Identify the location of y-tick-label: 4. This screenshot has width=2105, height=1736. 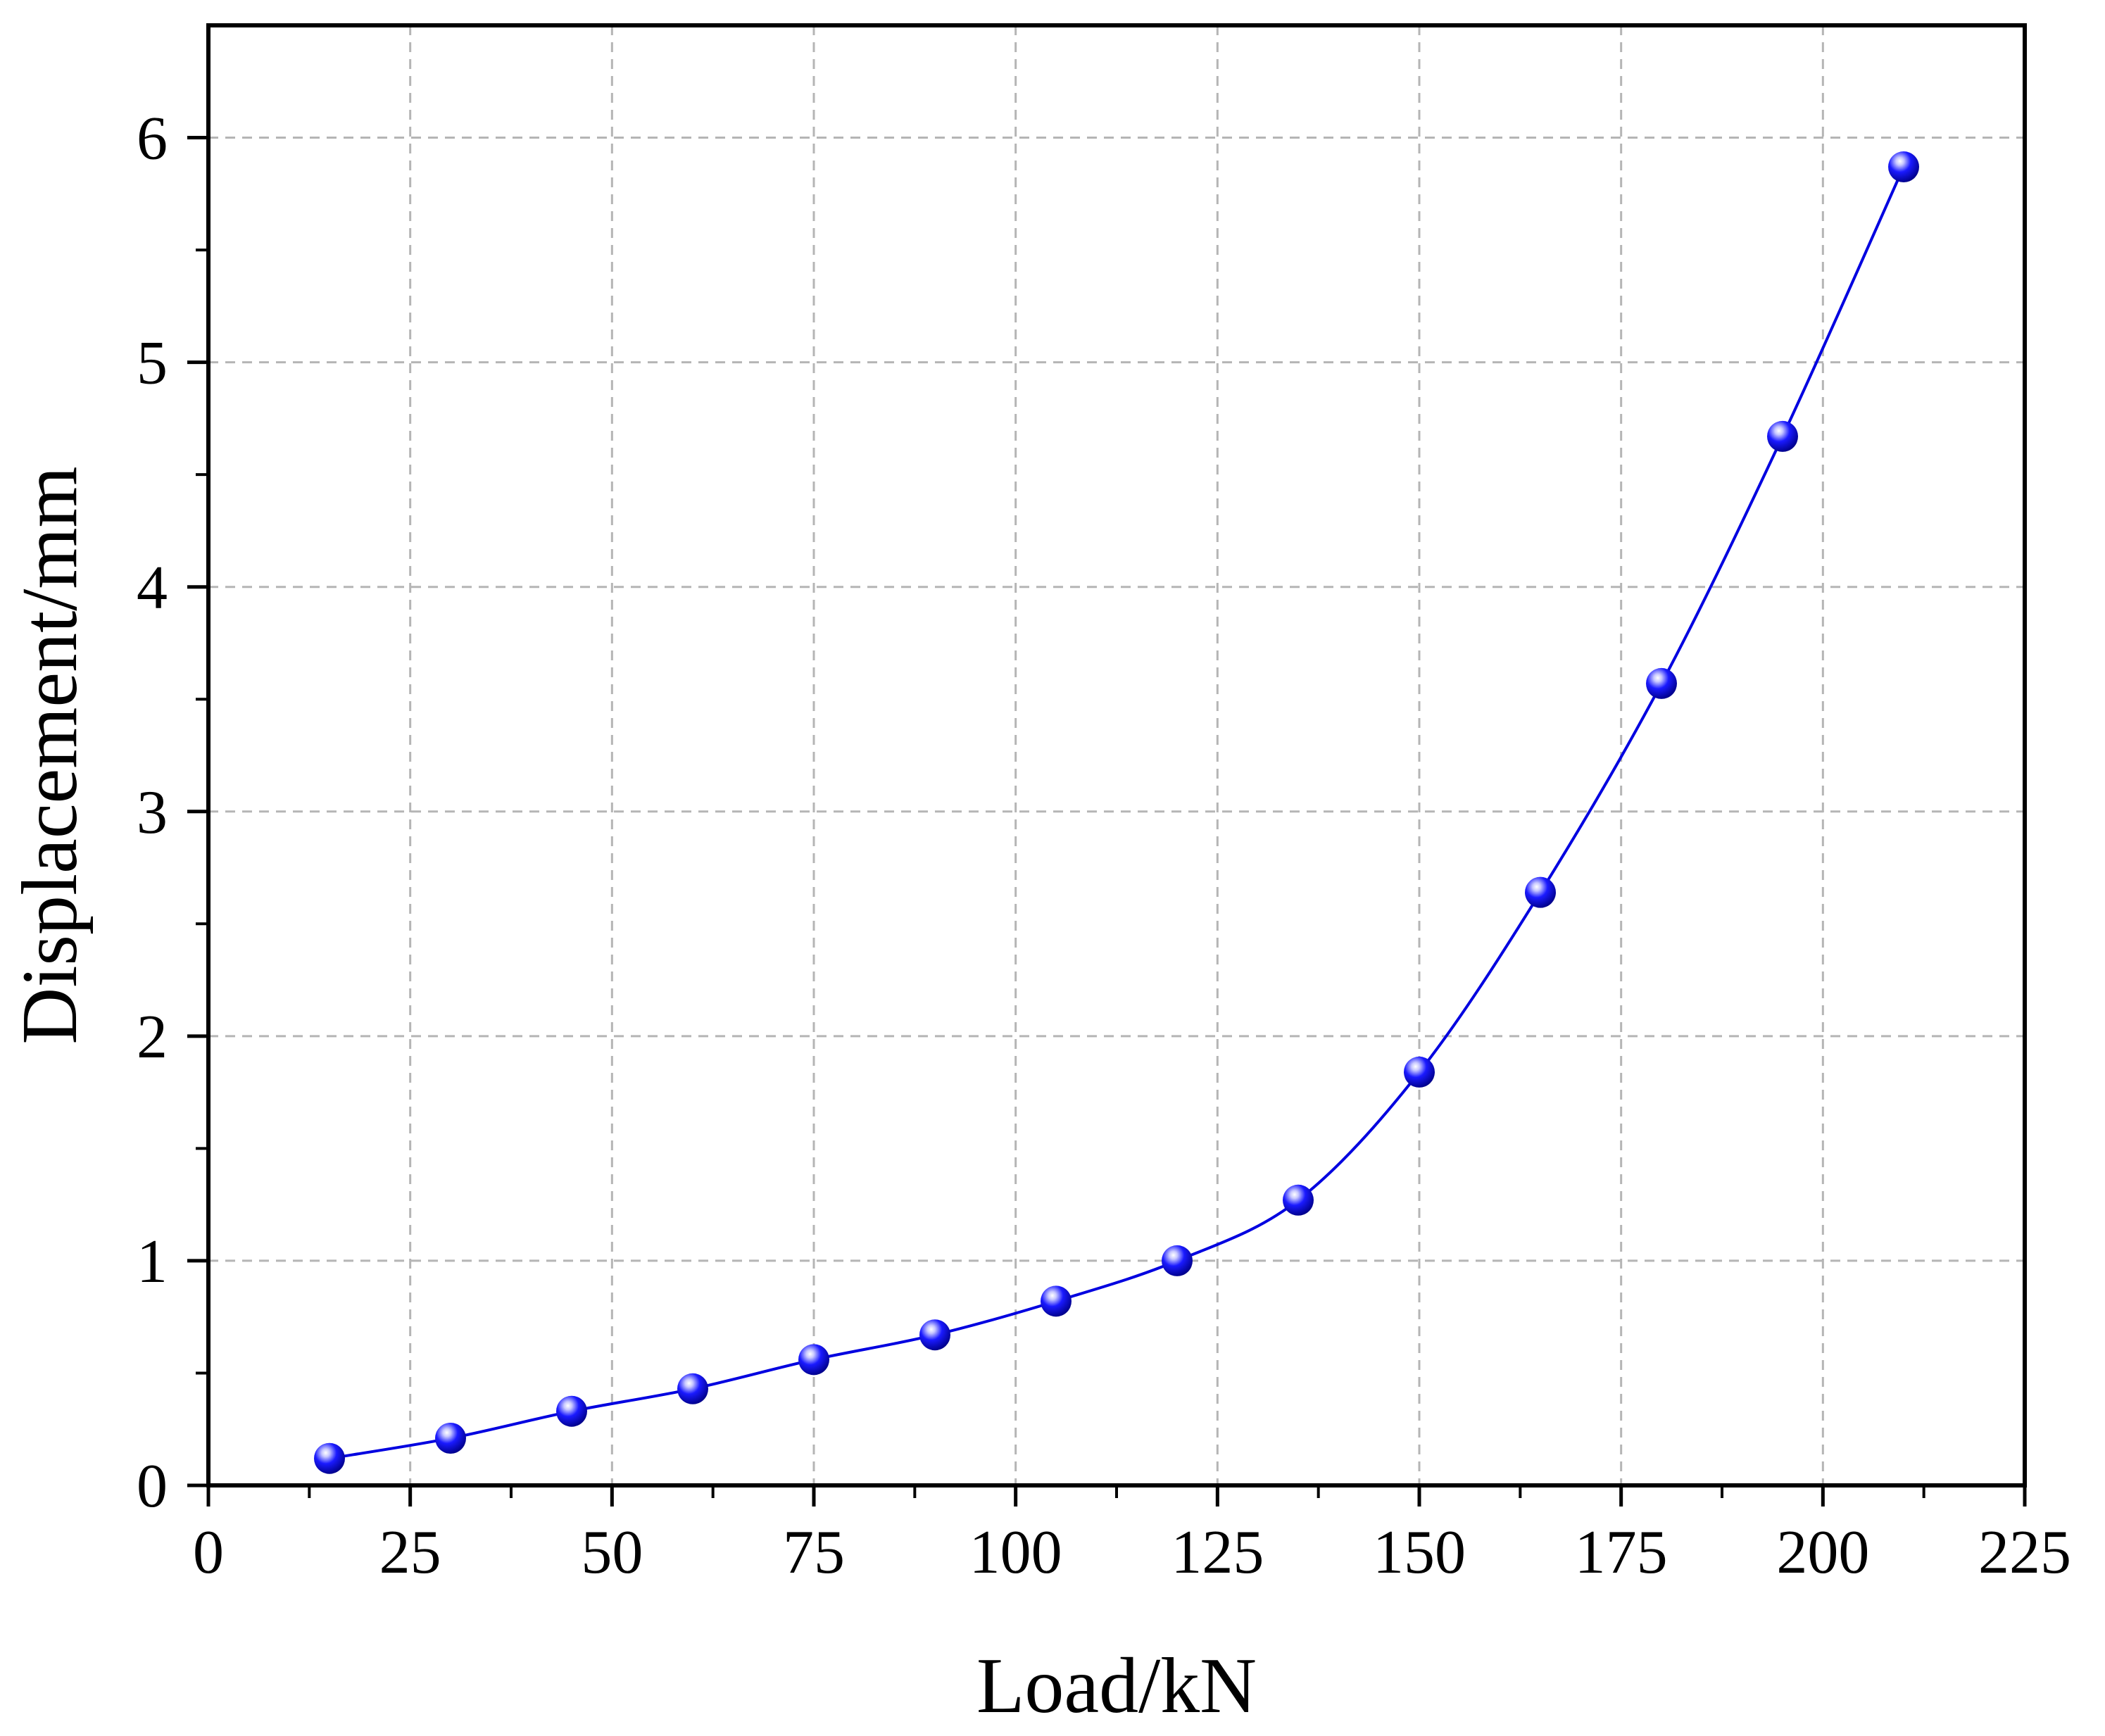
(152, 588).